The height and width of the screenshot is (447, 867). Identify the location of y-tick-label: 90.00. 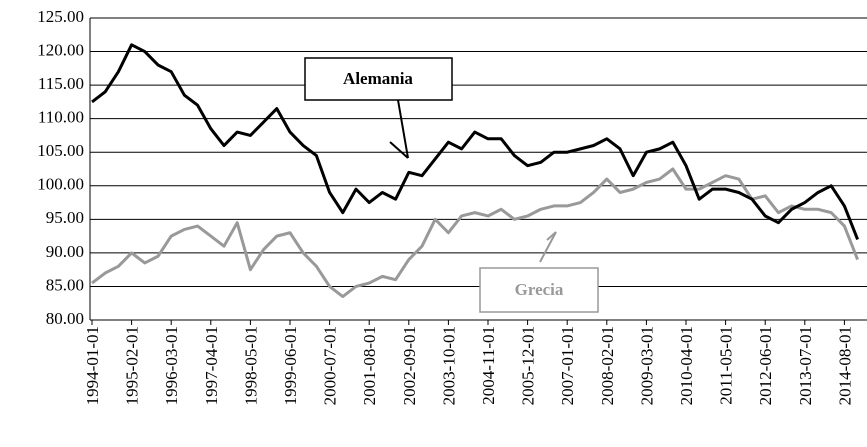
(65, 251).